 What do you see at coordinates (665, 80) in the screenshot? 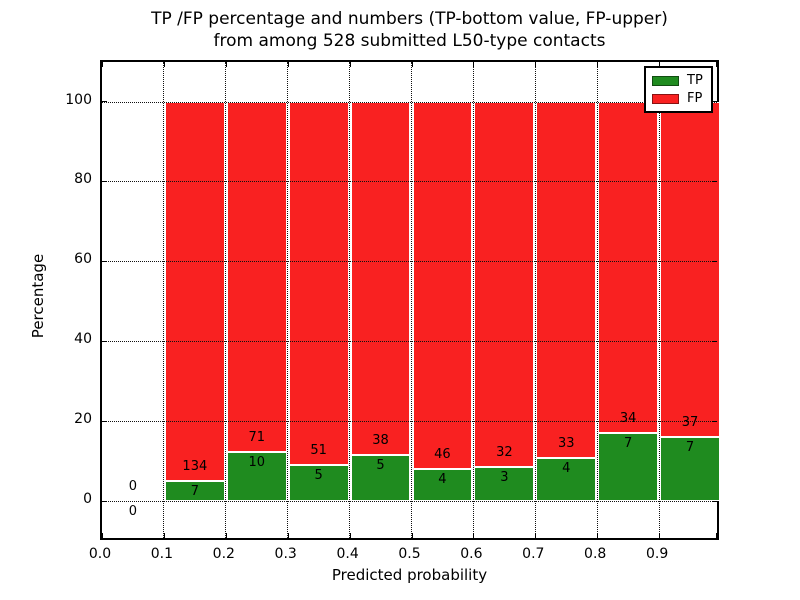
I see `tp-swatch-icon` at bounding box center [665, 80].